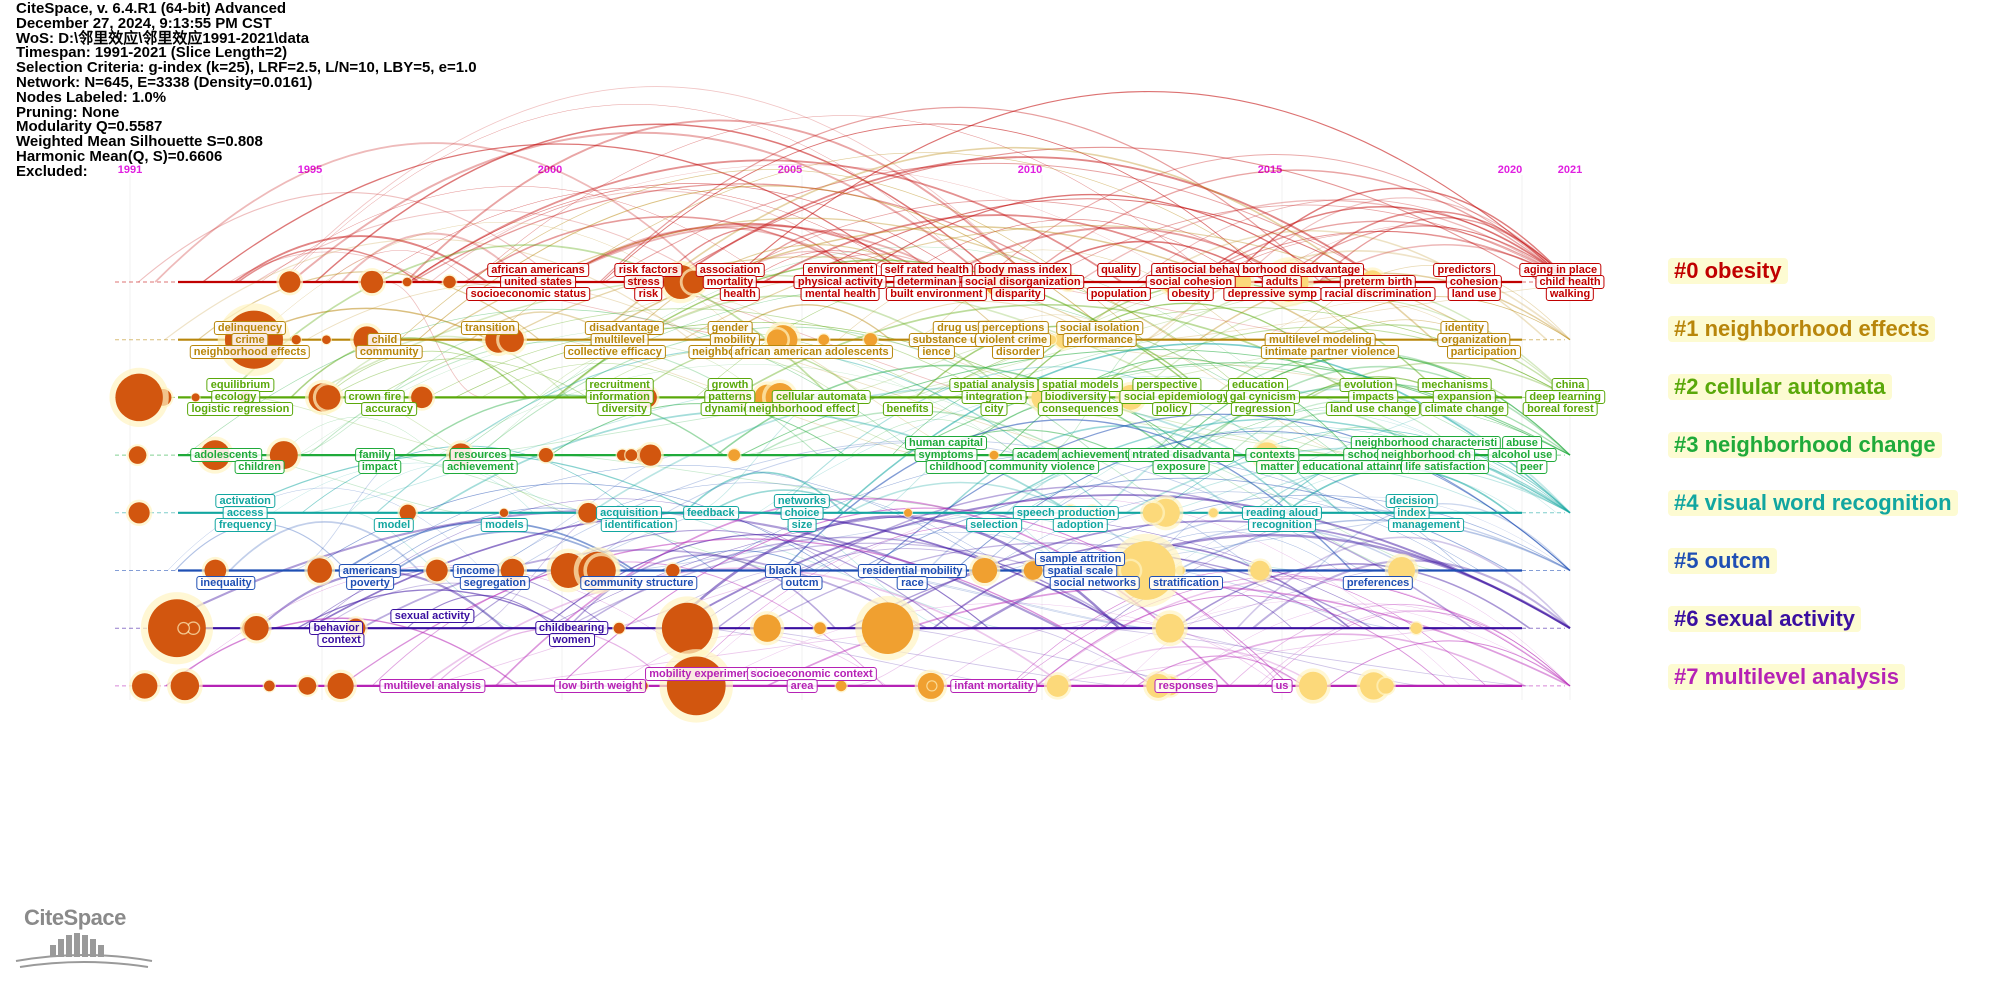  What do you see at coordinates (994, 685) in the screenshot?
I see `keyword-label: infant mortality` at bounding box center [994, 685].